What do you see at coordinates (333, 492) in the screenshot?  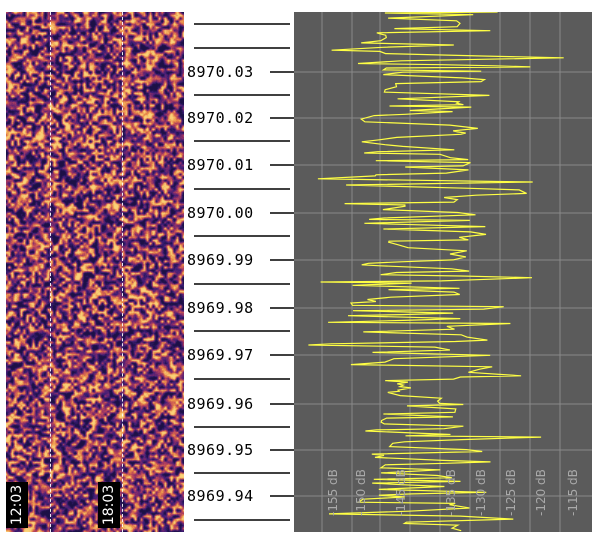 I see `db-label: -155 dB` at bounding box center [333, 492].